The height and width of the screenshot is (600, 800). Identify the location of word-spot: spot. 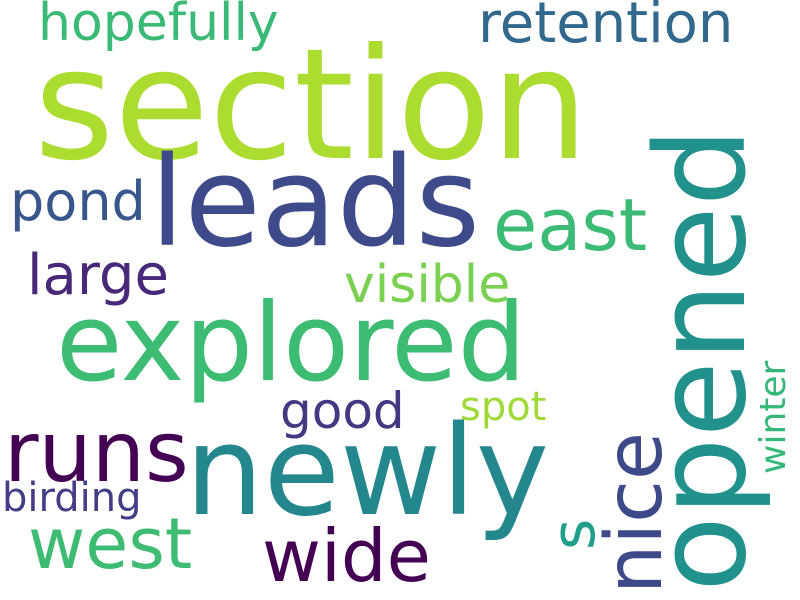
(503, 407).